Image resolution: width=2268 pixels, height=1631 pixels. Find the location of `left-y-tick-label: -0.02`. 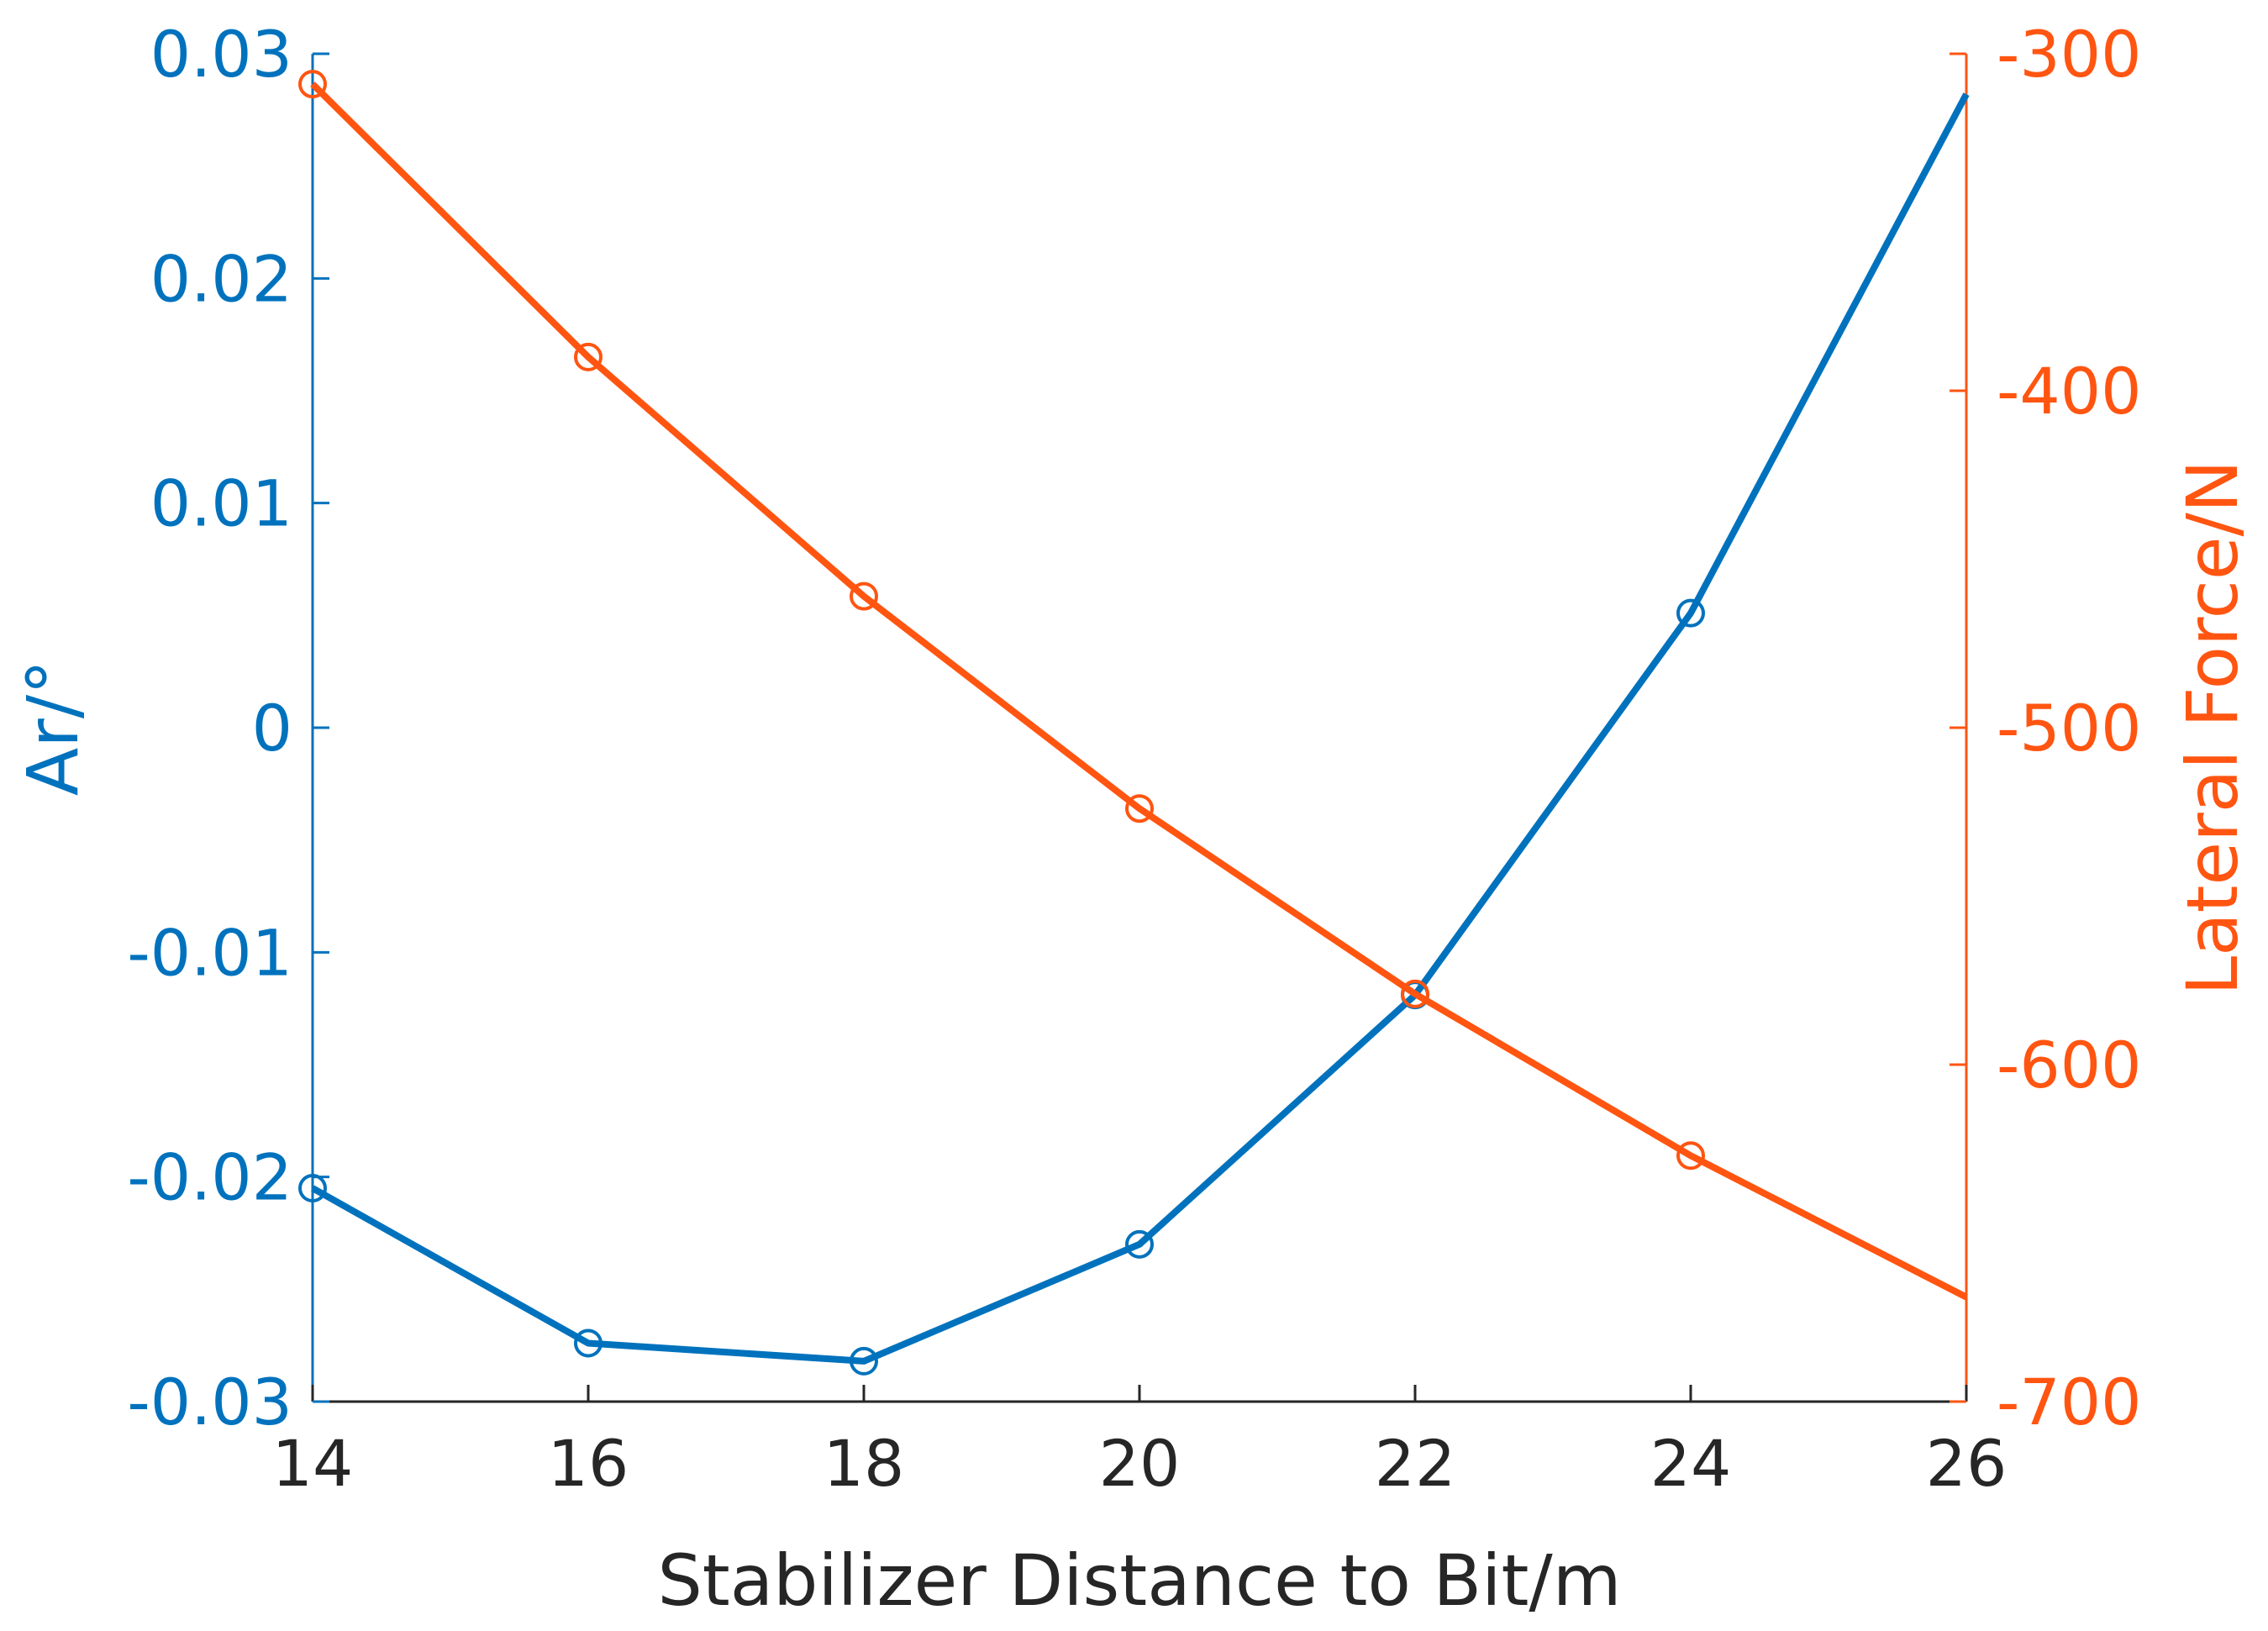

left-y-tick-label: -0.02 is located at coordinates (209, 1177).